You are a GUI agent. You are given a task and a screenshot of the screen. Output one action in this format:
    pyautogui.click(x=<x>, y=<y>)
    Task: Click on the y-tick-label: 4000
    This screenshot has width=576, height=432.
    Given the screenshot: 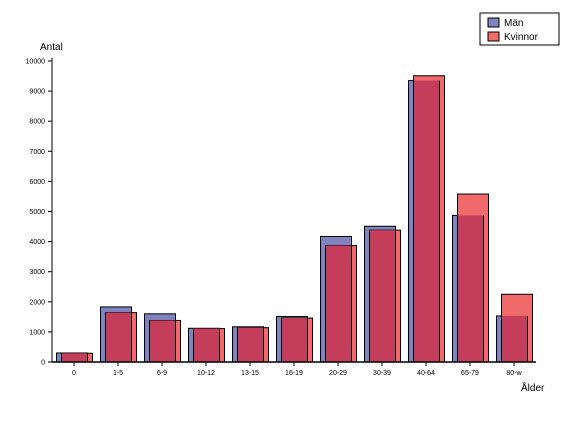 What is the action you would take?
    pyautogui.click(x=37, y=242)
    